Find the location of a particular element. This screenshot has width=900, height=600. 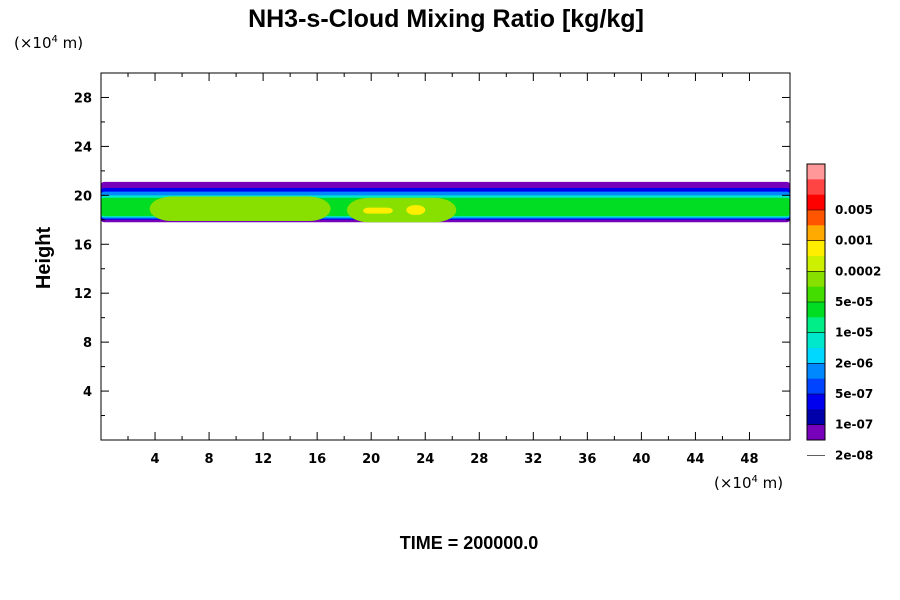

y-tick-label: 28 is located at coordinates (83, 98).